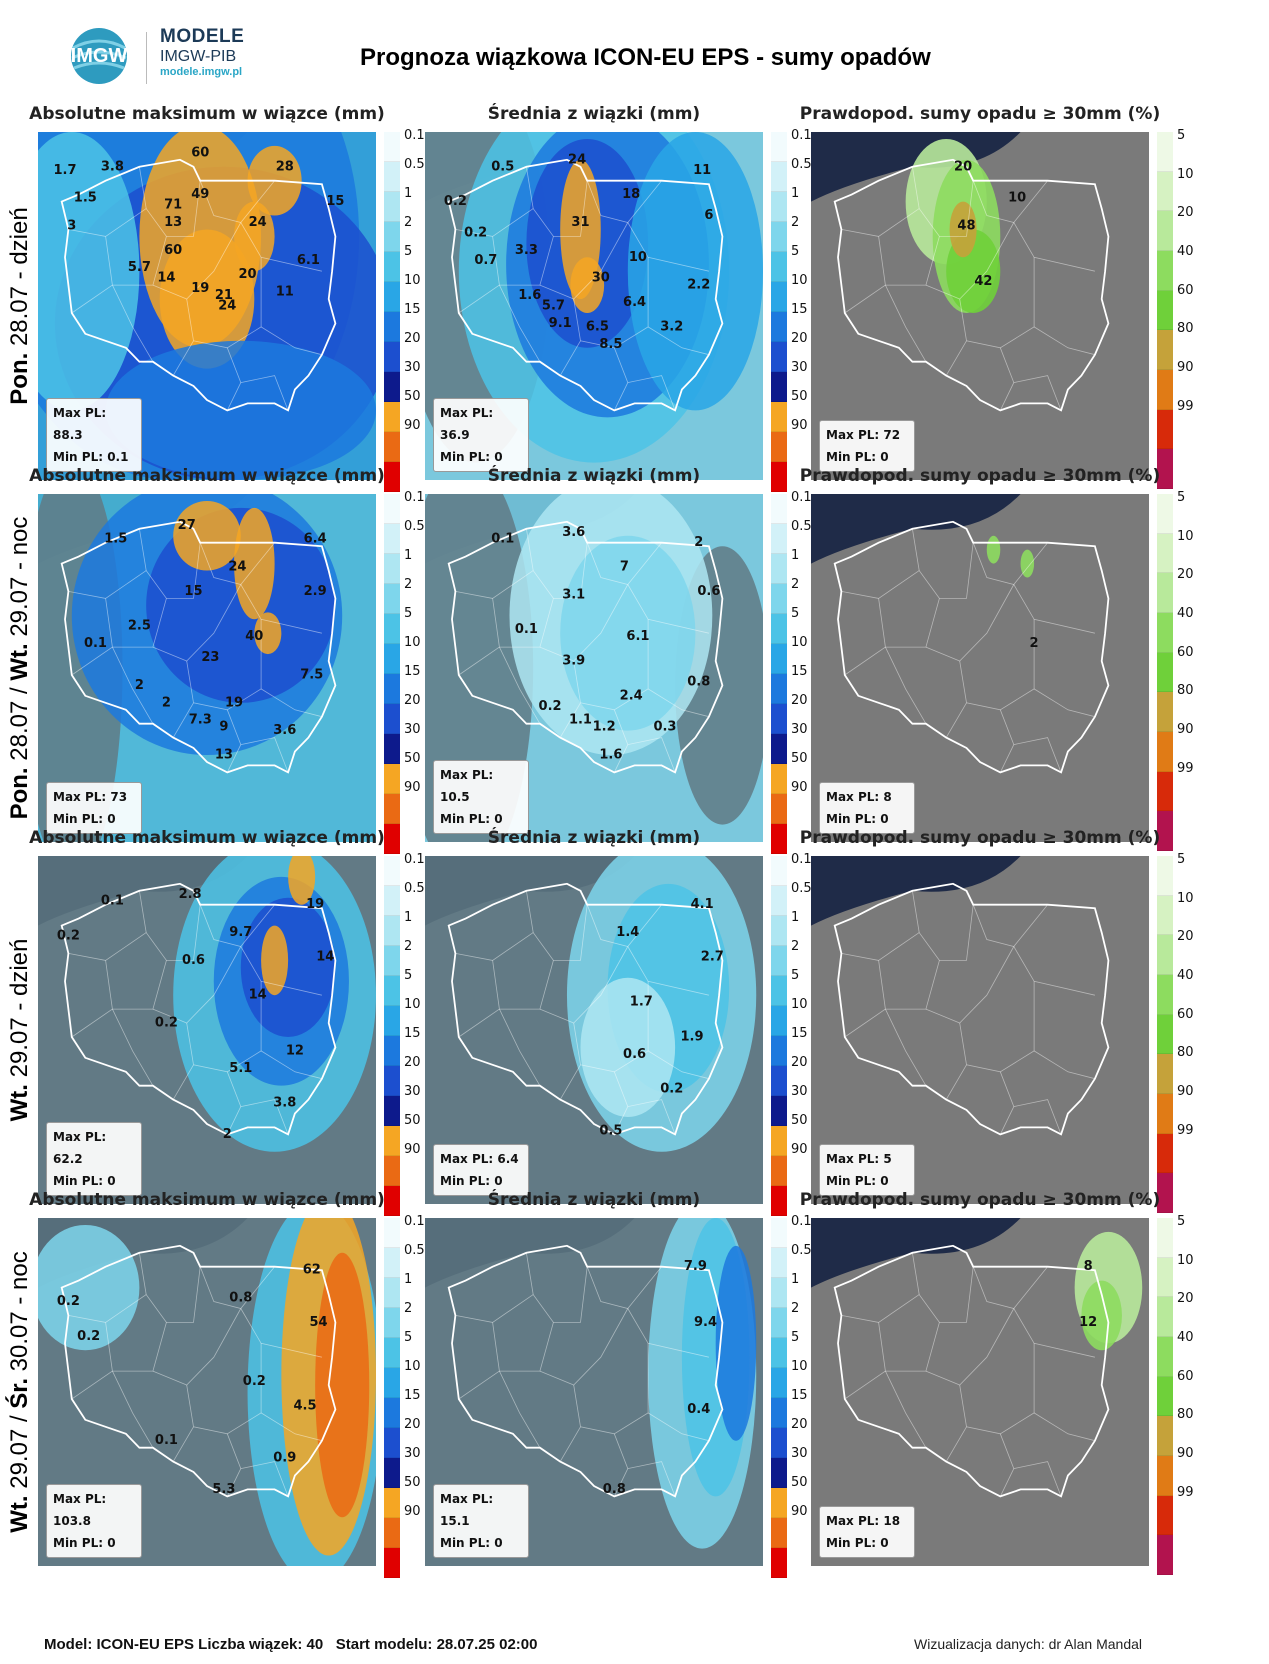 This screenshot has width=1269, height=1664. I want to click on map-value-label: 6.4, so click(634, 302).